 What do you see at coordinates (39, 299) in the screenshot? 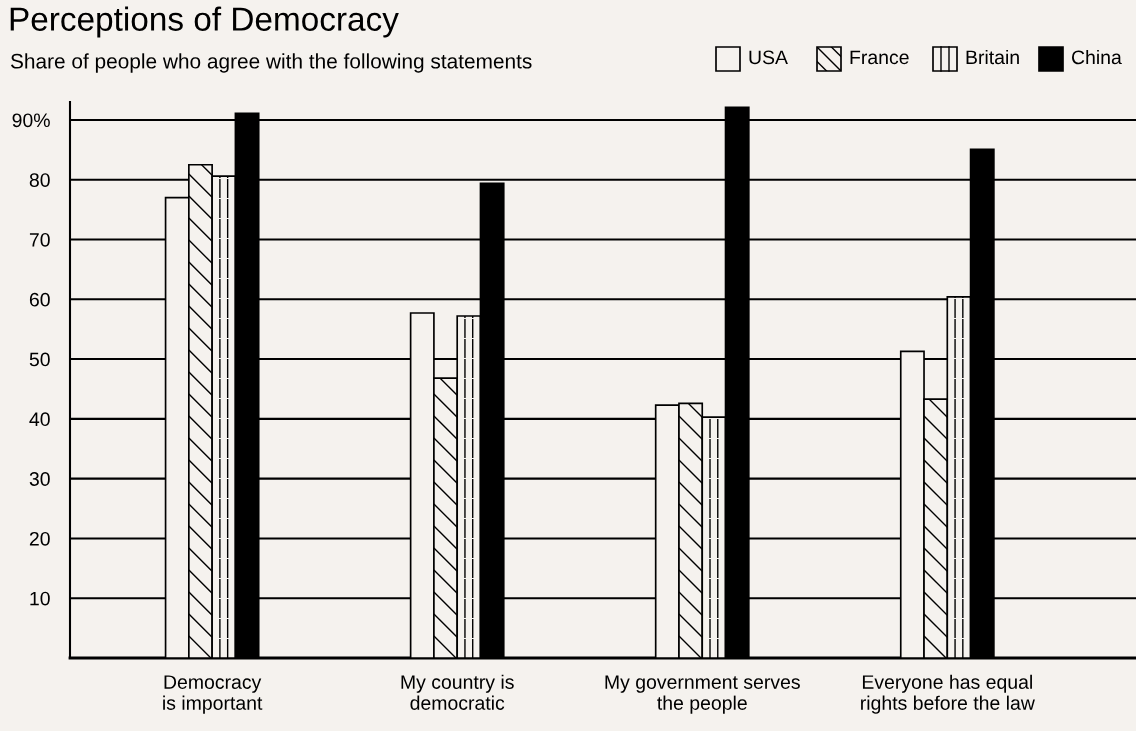
I see `y-tick-label: 60` at bounding box center [39, 299].